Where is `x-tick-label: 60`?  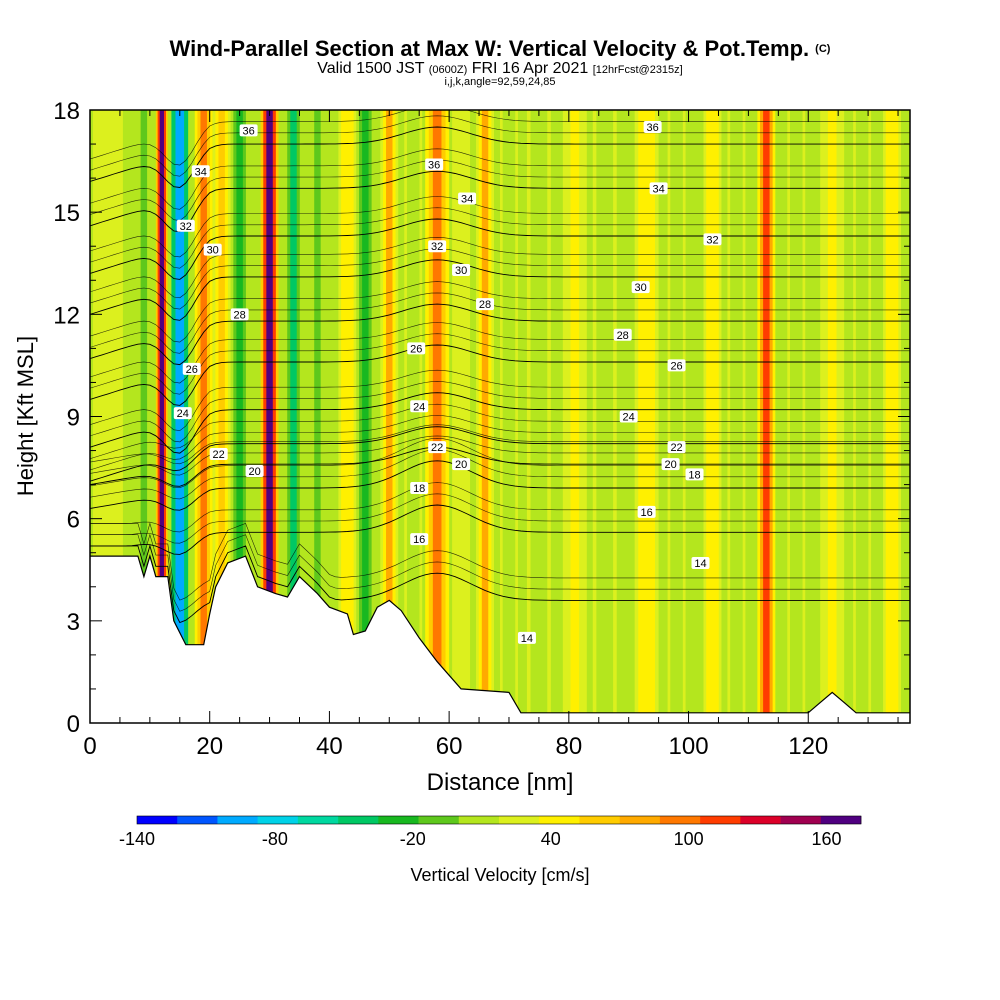 x-tick-label: 60 is located at coordinates (449, 746).